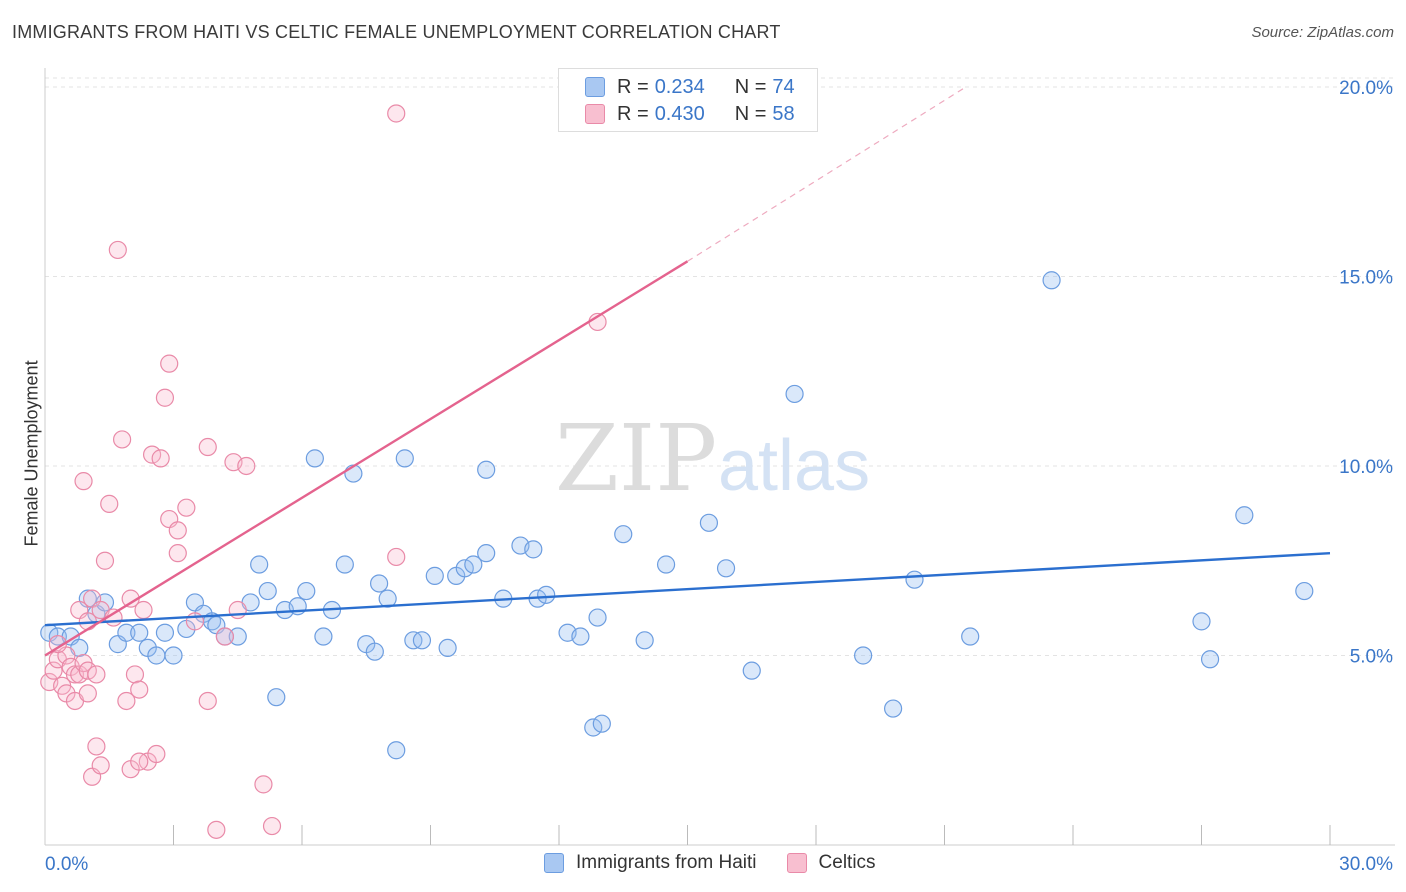  I want to click on n-label: N =, so click(750, 86).